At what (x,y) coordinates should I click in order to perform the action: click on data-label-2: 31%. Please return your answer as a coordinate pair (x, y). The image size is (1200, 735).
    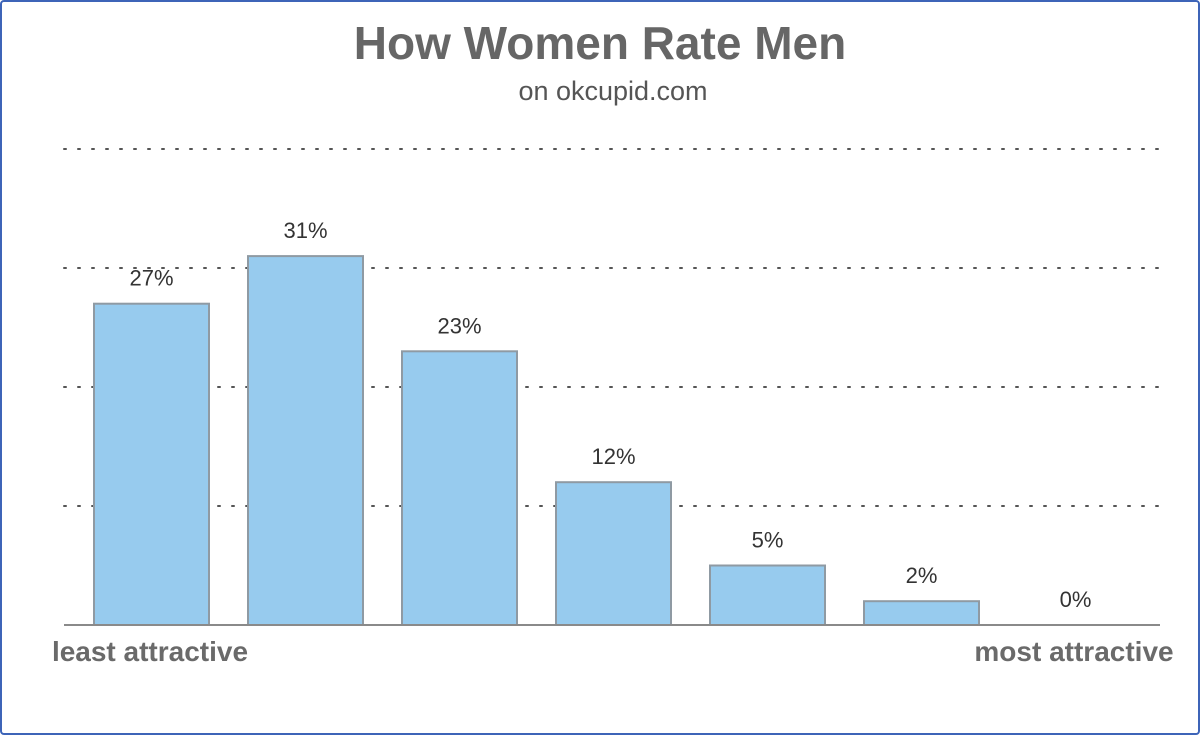
    Looking at the image, I should click on (305, 230).